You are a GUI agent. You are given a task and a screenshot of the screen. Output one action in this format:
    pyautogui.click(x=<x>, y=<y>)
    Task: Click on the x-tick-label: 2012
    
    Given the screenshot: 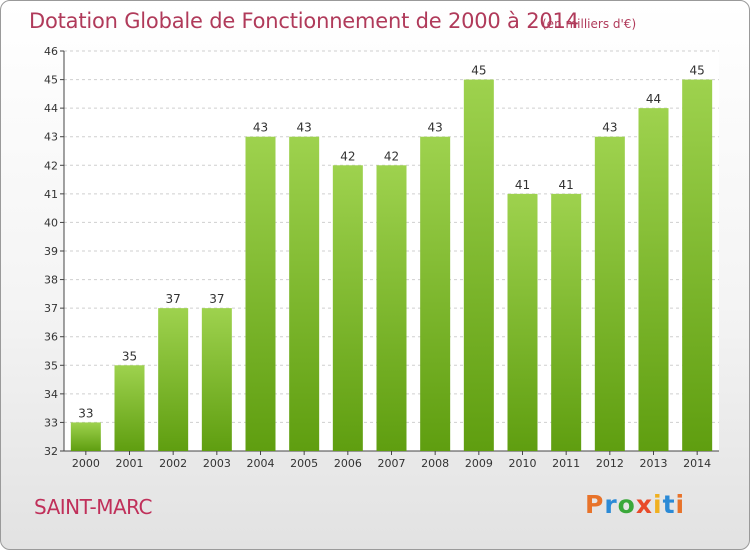 What is the action you would take?
    pyautogui.click(x=610, y=463)
    